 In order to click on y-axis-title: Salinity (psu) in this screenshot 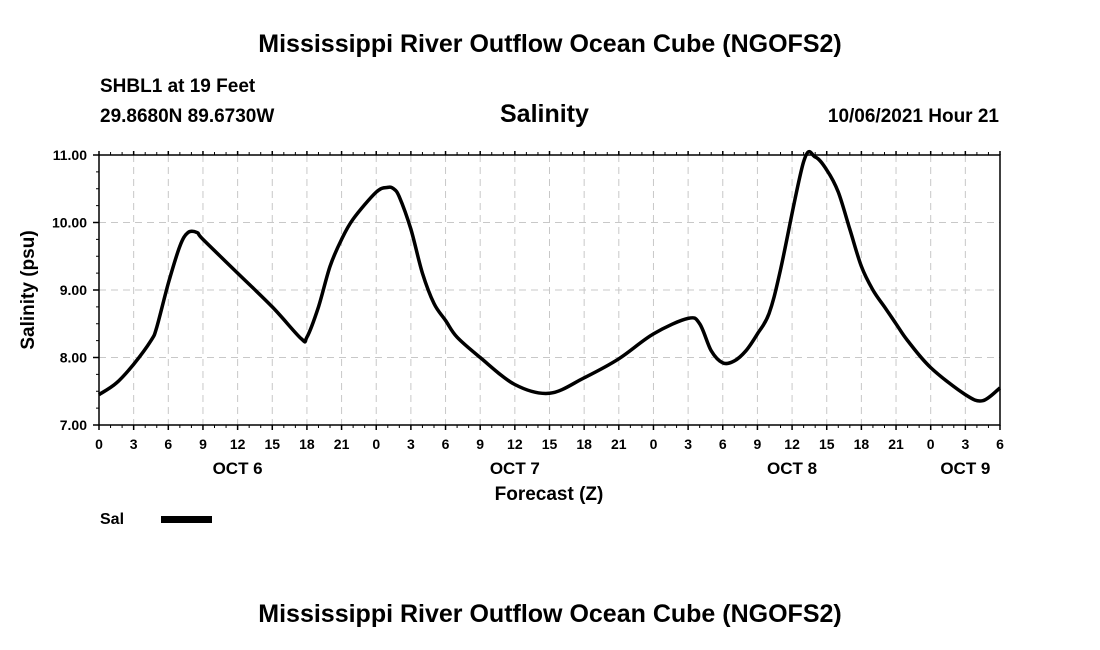, I will do `click(28, 289)`.